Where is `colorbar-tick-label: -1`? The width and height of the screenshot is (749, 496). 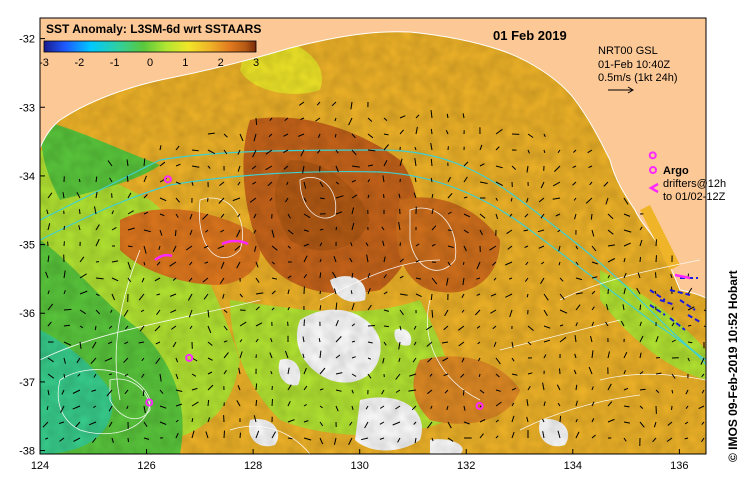 colorbar-tick-label: -1 is located at coordinates (115, 63).